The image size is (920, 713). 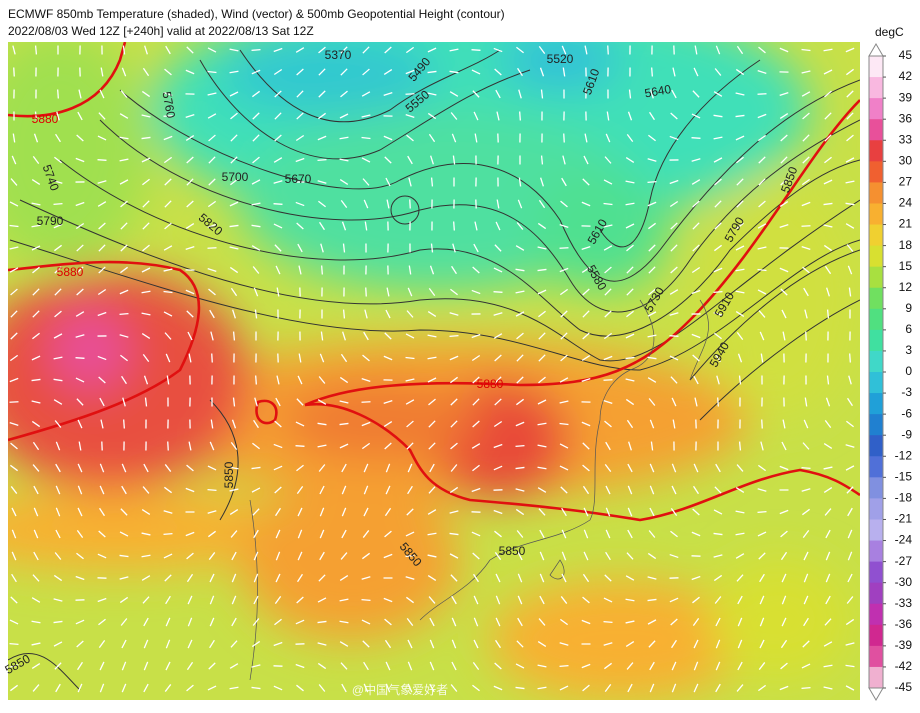 What do you see at coordinates (512, 551) in the screenshot?
I see `contour-label: 5850` at bounding box center [512, 551].